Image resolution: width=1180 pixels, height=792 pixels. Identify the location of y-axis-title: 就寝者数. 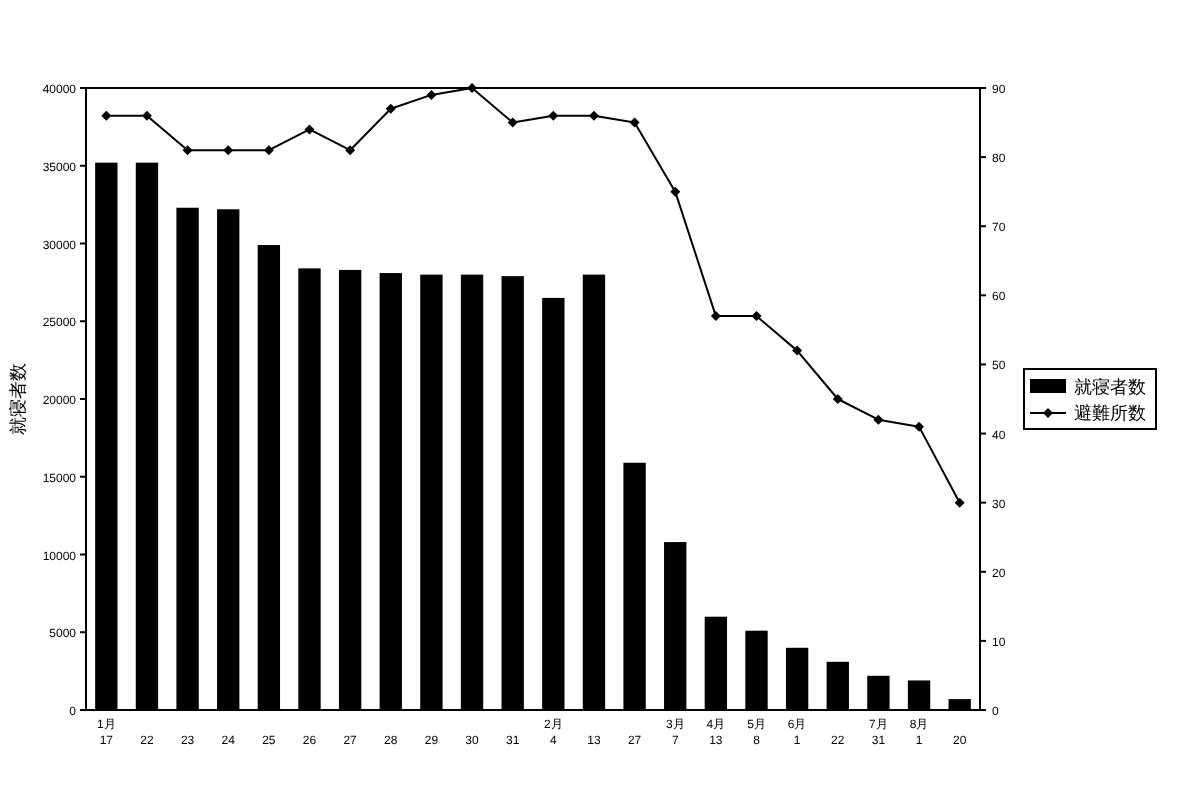
(18, 399).